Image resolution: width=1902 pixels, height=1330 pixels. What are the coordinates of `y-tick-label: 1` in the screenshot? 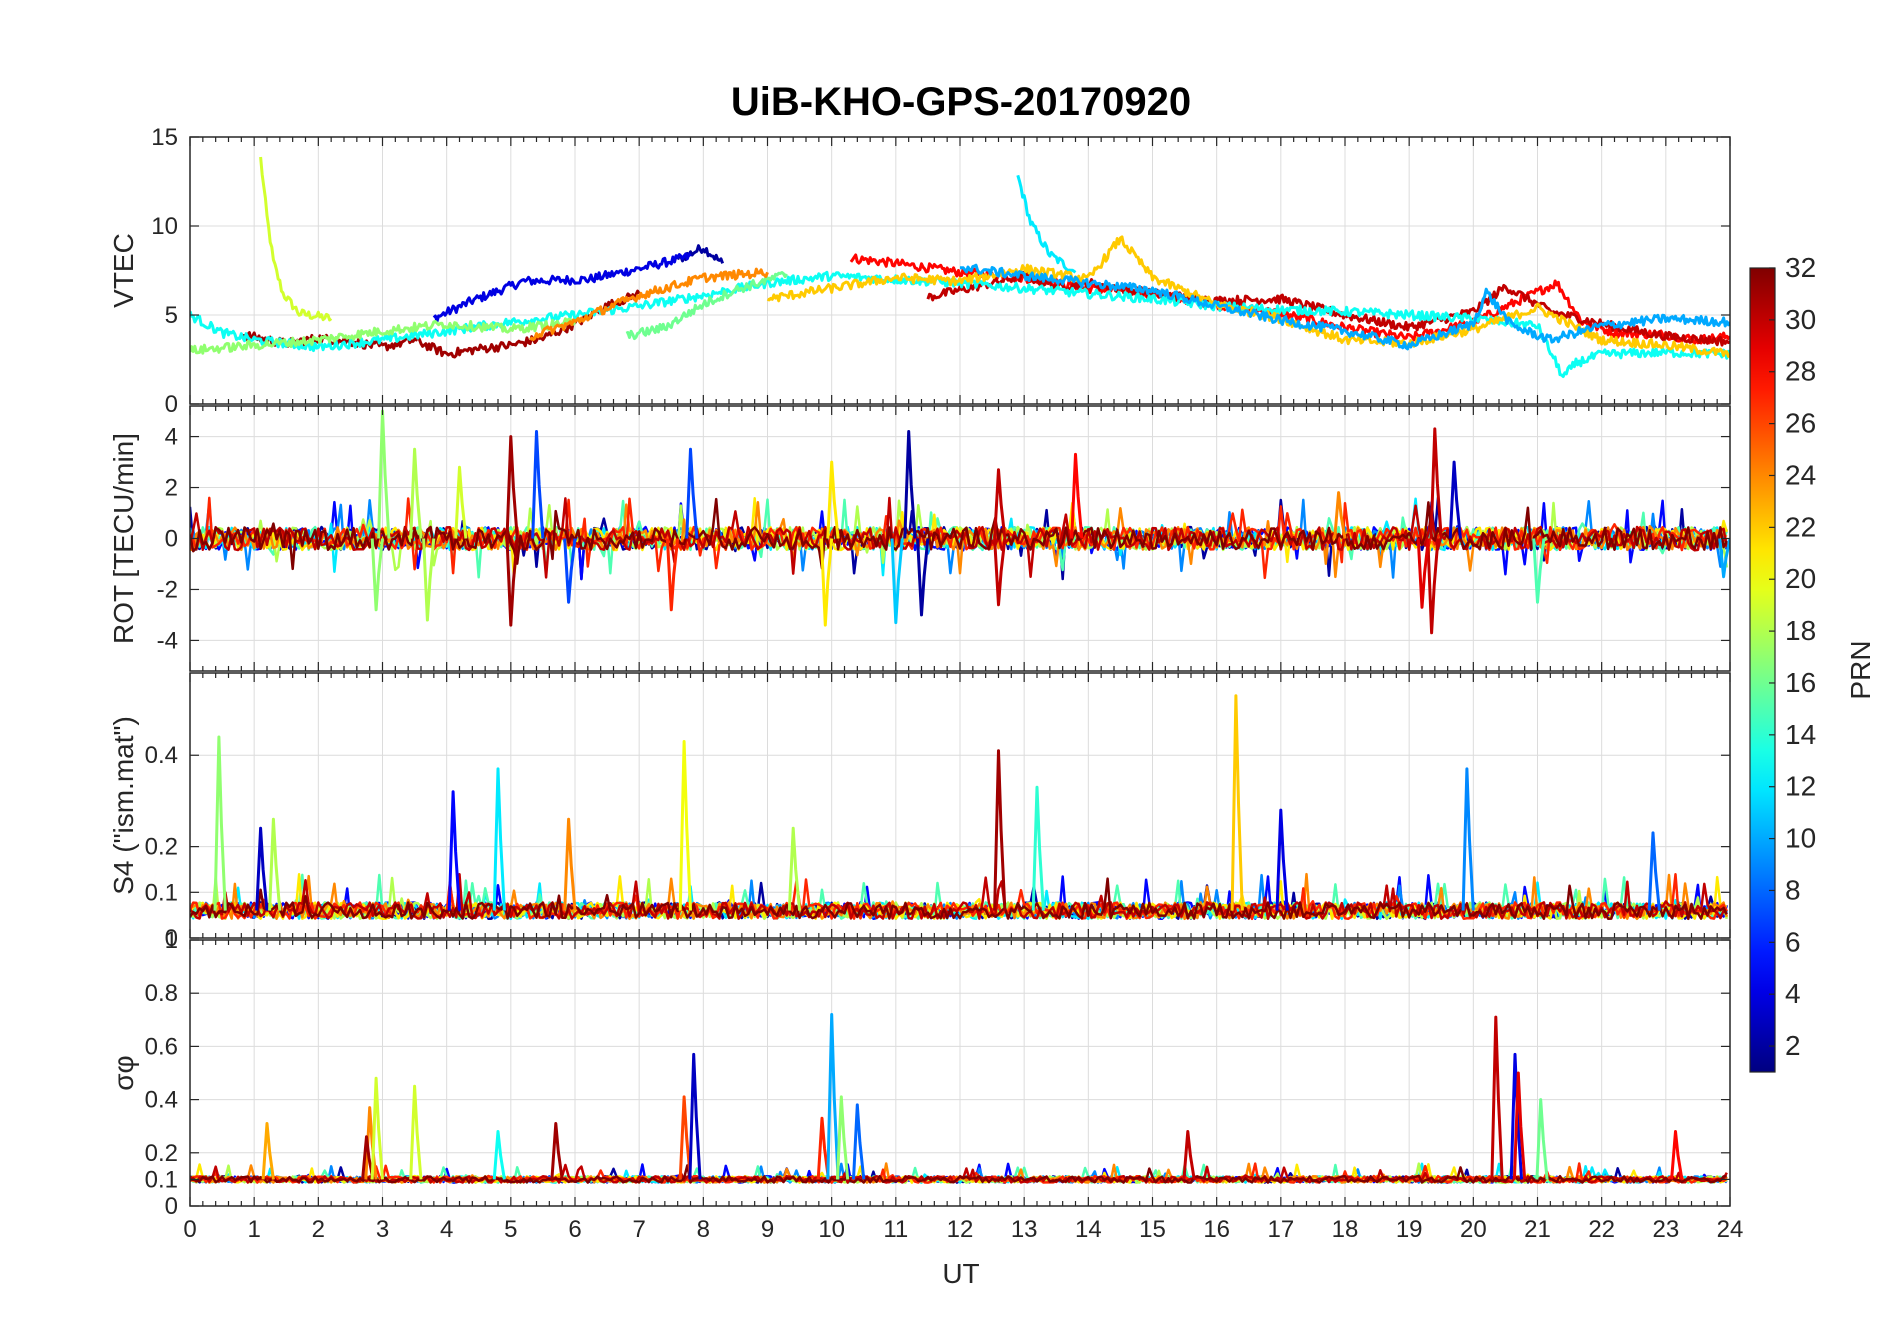 It's located at (171, 940).